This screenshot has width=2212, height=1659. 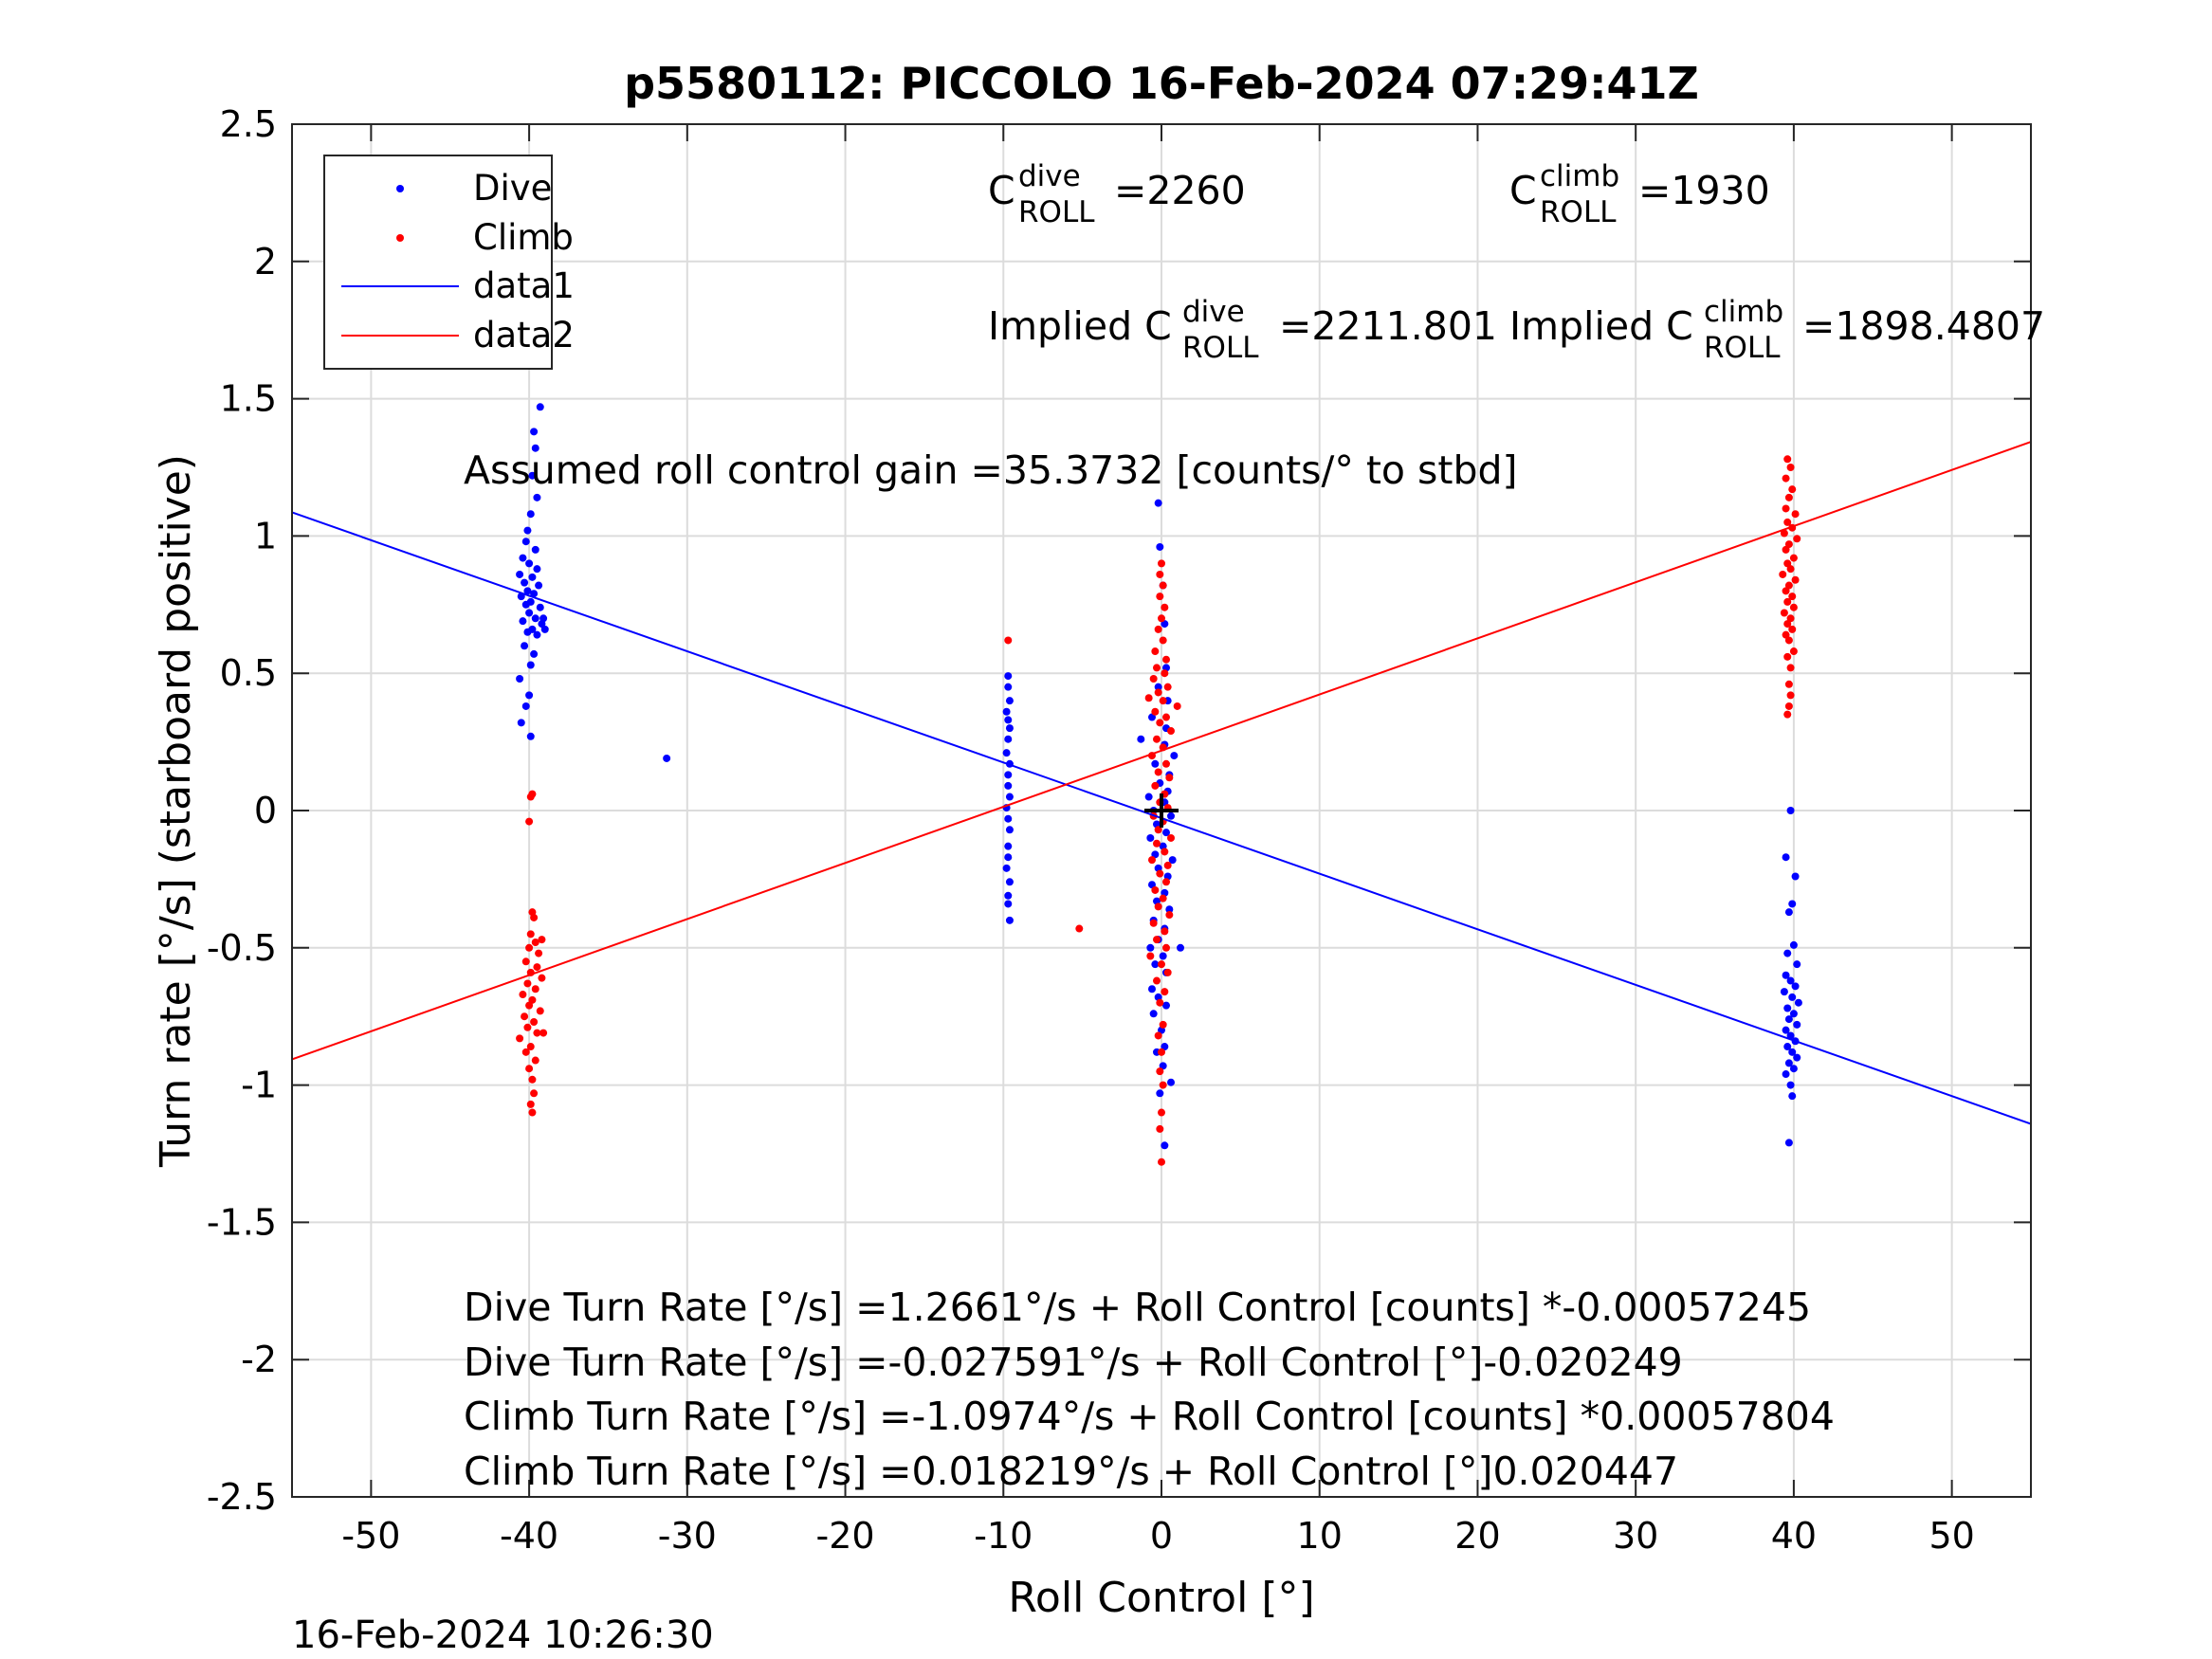 I want to click on svg-text: =1930, so click(x=1704, y=190).